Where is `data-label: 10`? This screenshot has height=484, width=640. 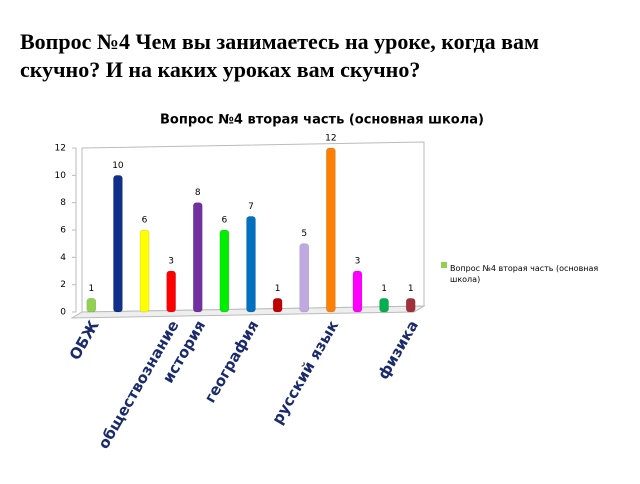 data-label: 10 is located at coordinates (118, 166).